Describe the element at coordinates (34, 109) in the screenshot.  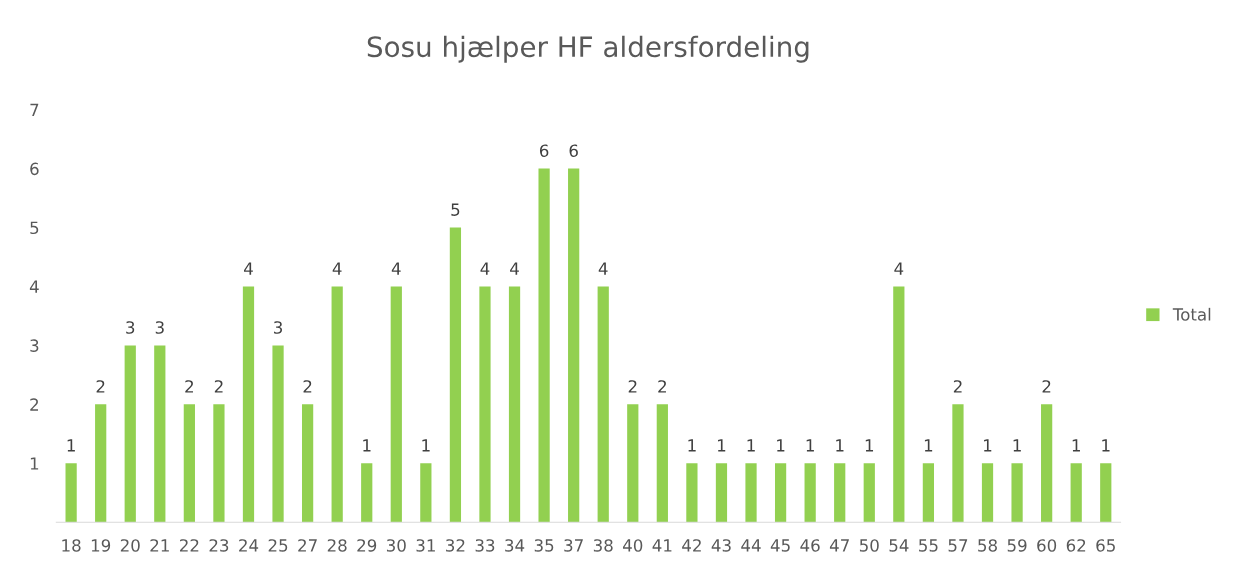
I see `y-tick-label: 7` at that location.